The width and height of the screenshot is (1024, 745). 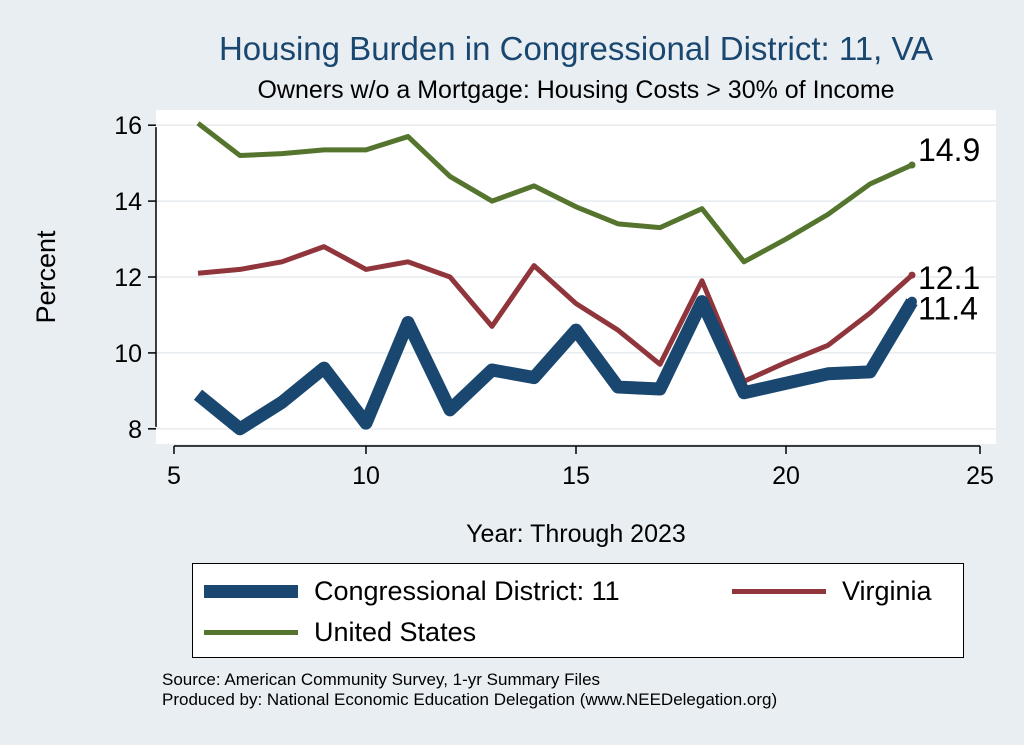 What do you see at coordinates (949, 229) in the screenshot?
I see `end-labels: 11.412.1 14.9` at bounding box center [949, 229].